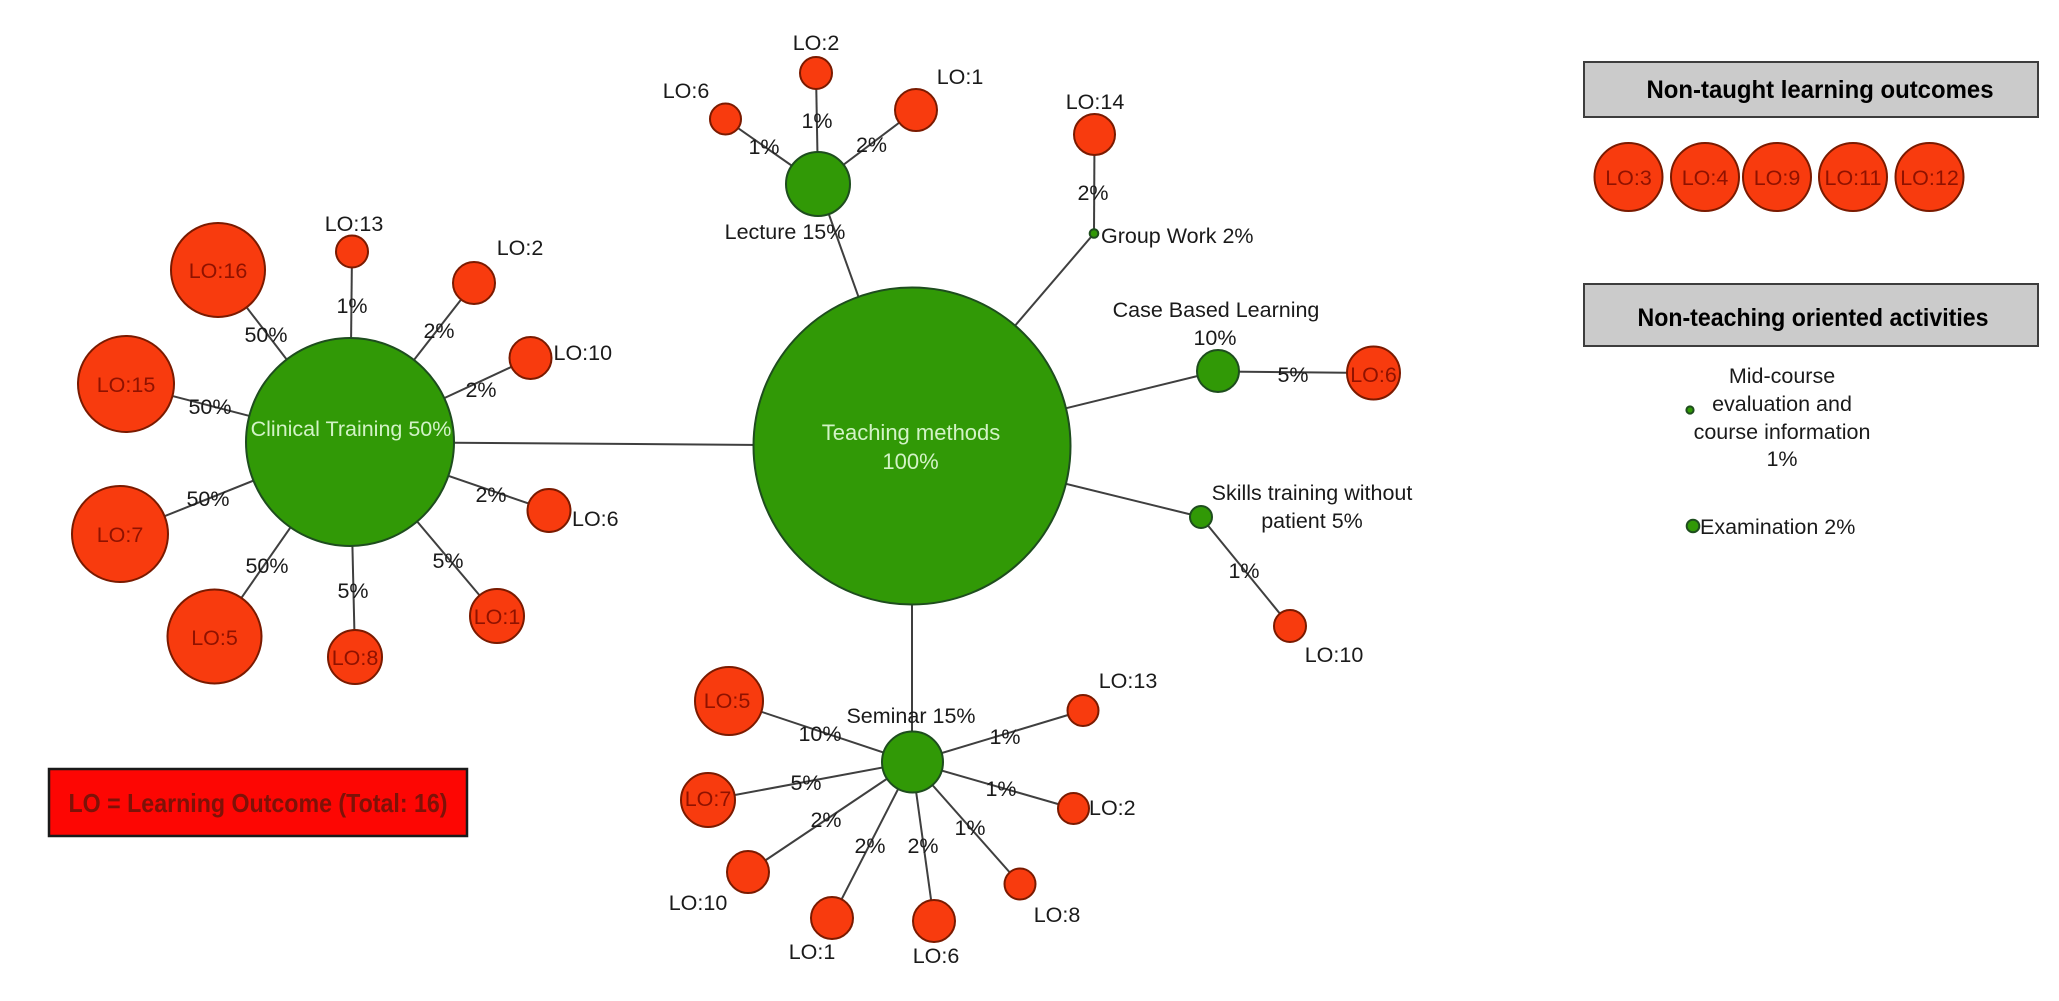 The image size is (2059, 1001). What do you see at coordinates (1813, 318) in the screenshot?
I see `svg-text:Non-teaching oriented activiti: Non-teaching oriented activities` at bounding box center [1813, 318].